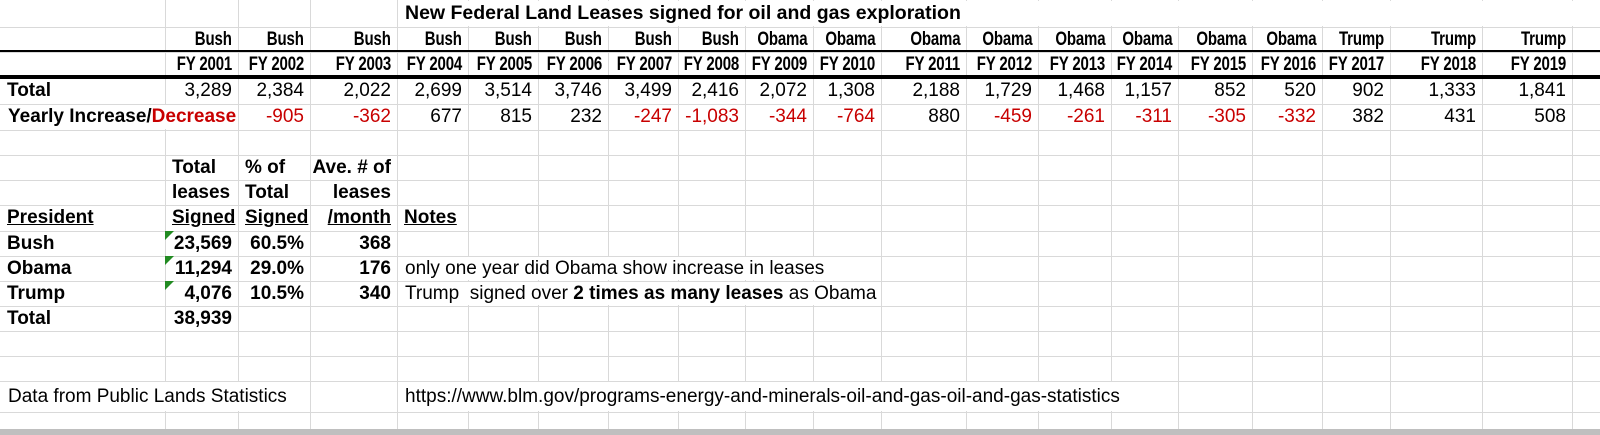 The width and height of the screenshot is (1600, 435). What do you see at coordinates (1542, 90) in the screenshot?
I see `lease-total-cell: 1,841` at bounding box center [1542, 90].